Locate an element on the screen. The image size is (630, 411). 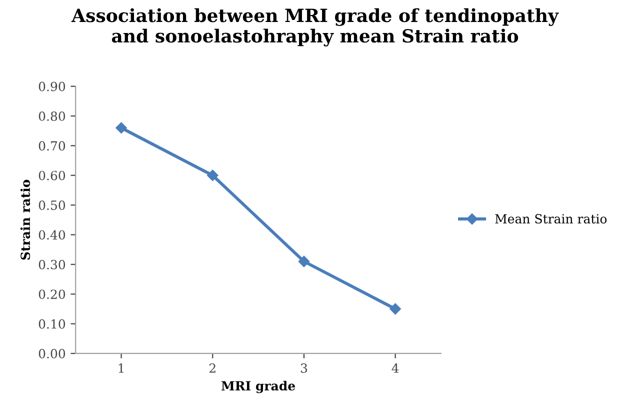
y-tick-label: 0.50 is located at coordinates (52, 205).